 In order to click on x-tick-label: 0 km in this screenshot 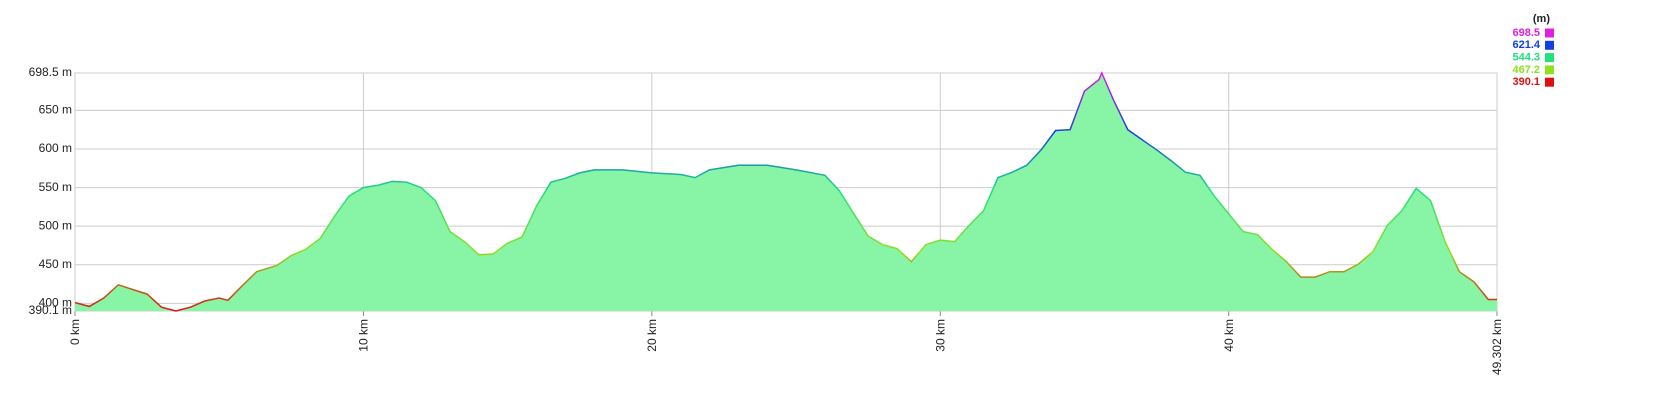, I will do `click(75, 332)`.